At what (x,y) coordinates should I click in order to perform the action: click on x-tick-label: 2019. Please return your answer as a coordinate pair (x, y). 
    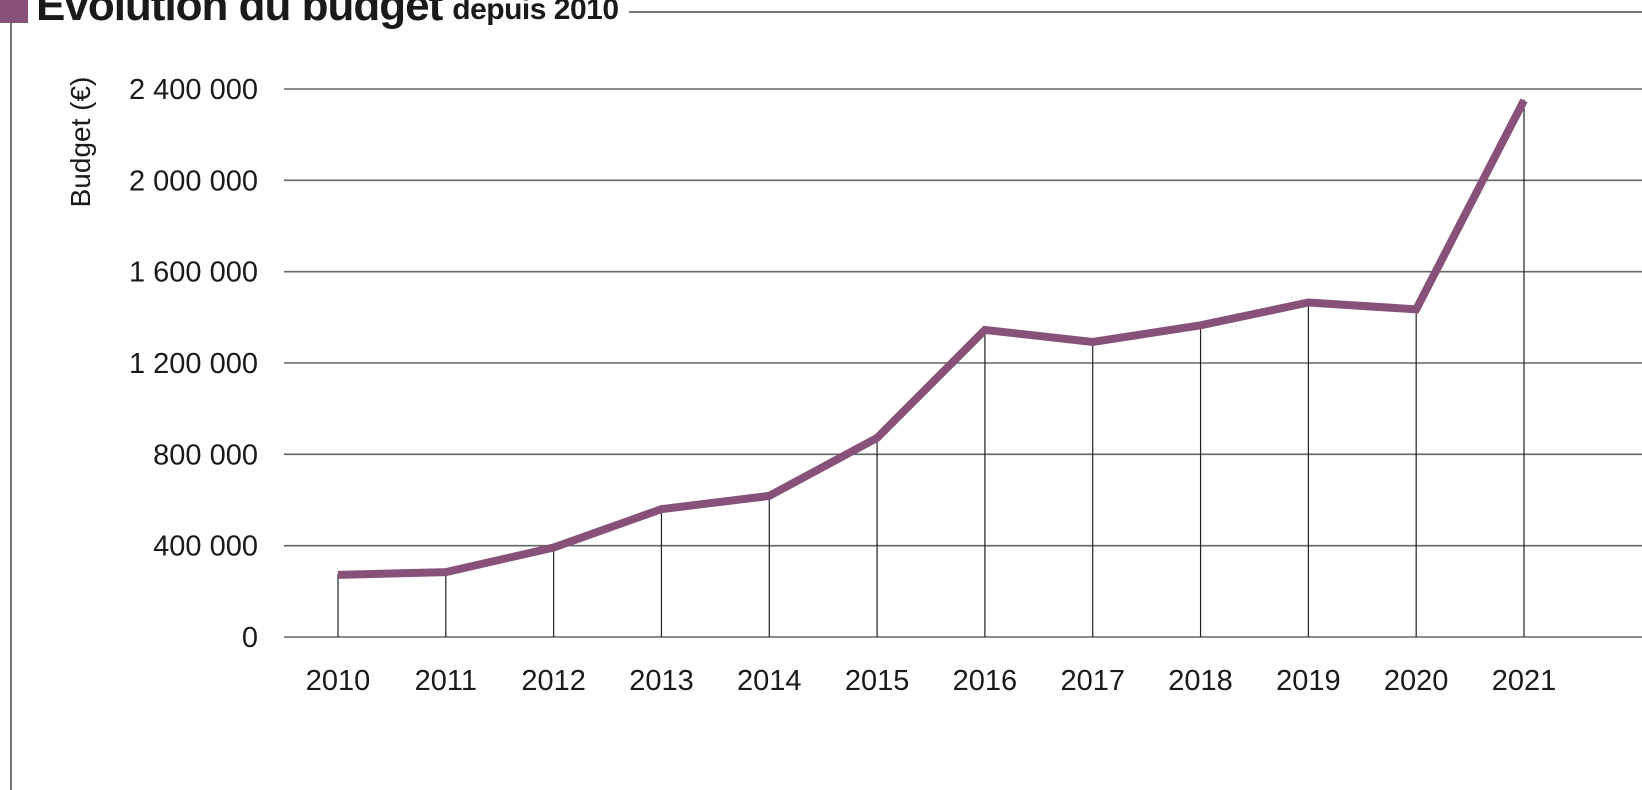
    Looking at the image, I should click on (1308, 681).